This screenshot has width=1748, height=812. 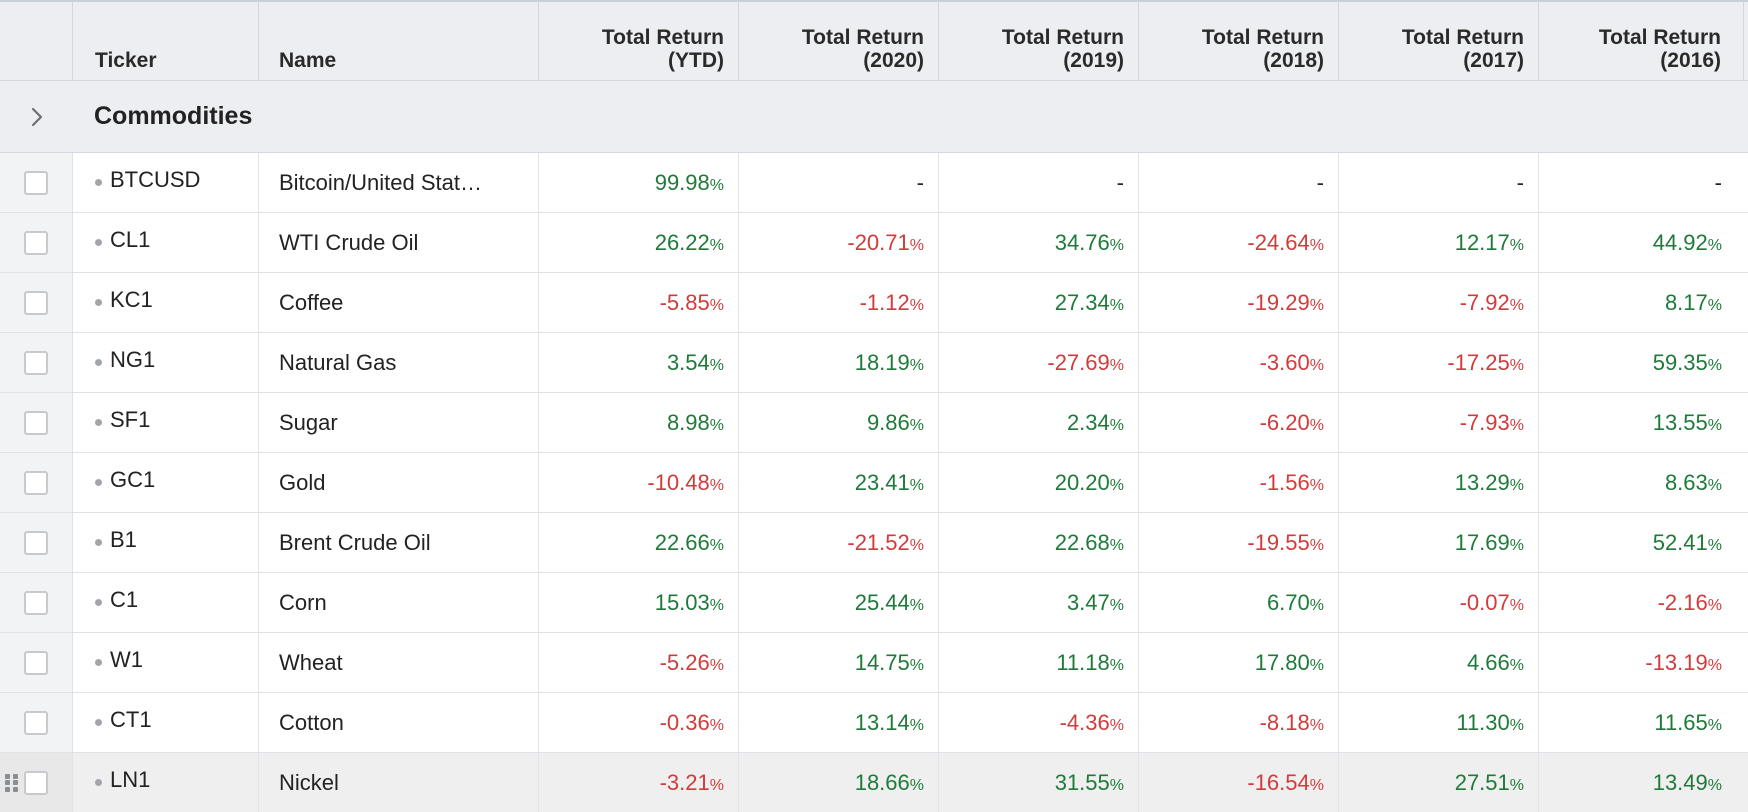 I want to click on return-cell-2017: -0.07%, so click(x=1439, y=602).